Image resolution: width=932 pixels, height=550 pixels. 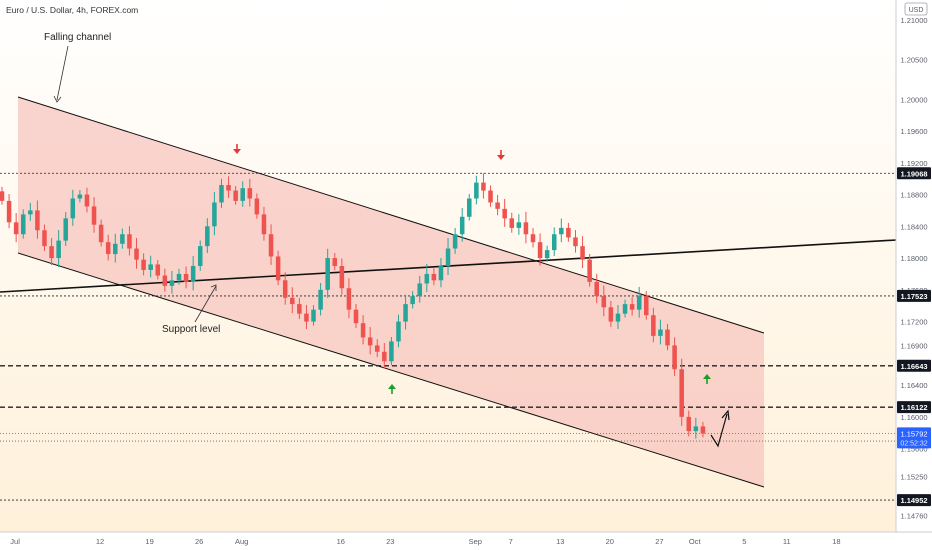 What do you see at coordinates (57, 99) in the screenshot?
I see `falling-channel-pointer-head` at bounding box center [57, 99].